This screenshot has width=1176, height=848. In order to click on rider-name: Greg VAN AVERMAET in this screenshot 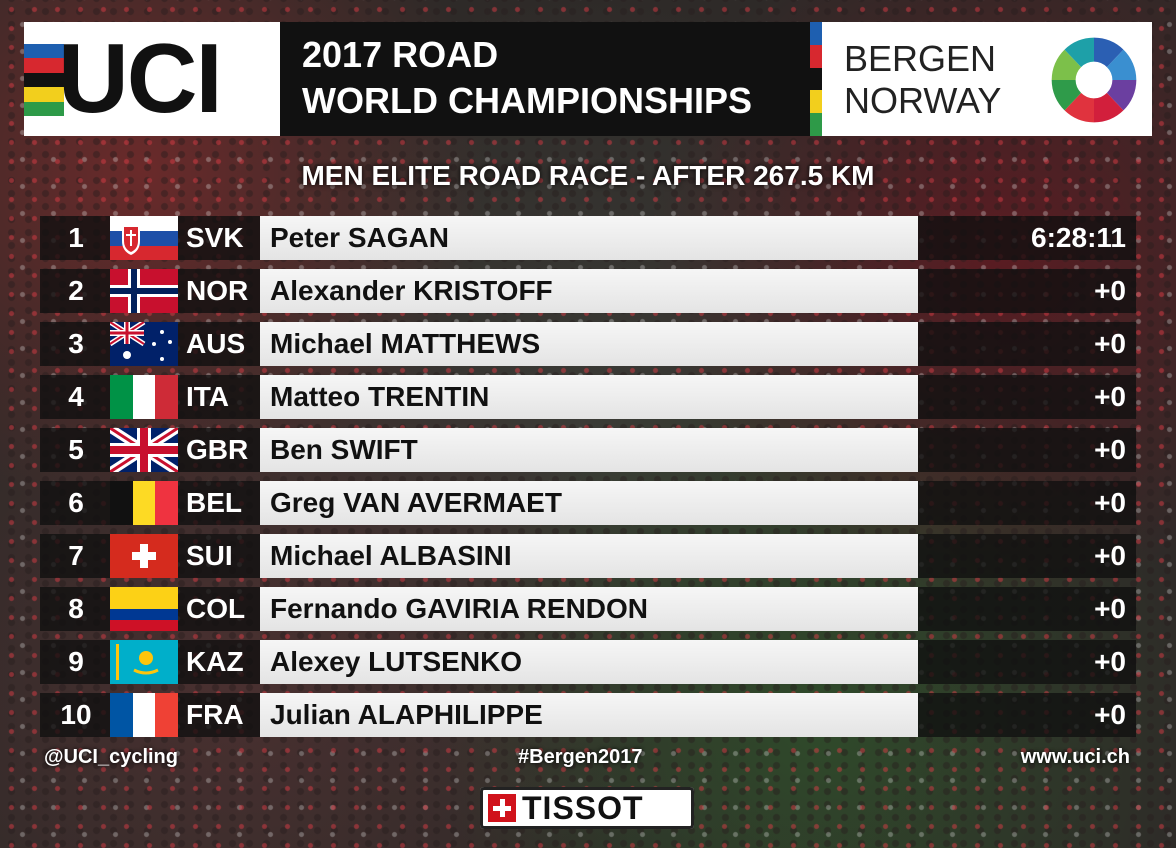, I will do `click(416, 502)`.